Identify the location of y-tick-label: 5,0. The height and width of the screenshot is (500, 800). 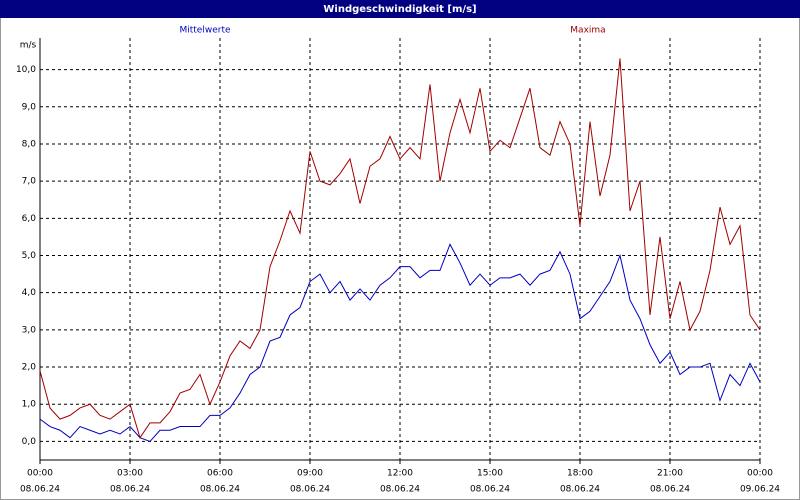
(29, 256).